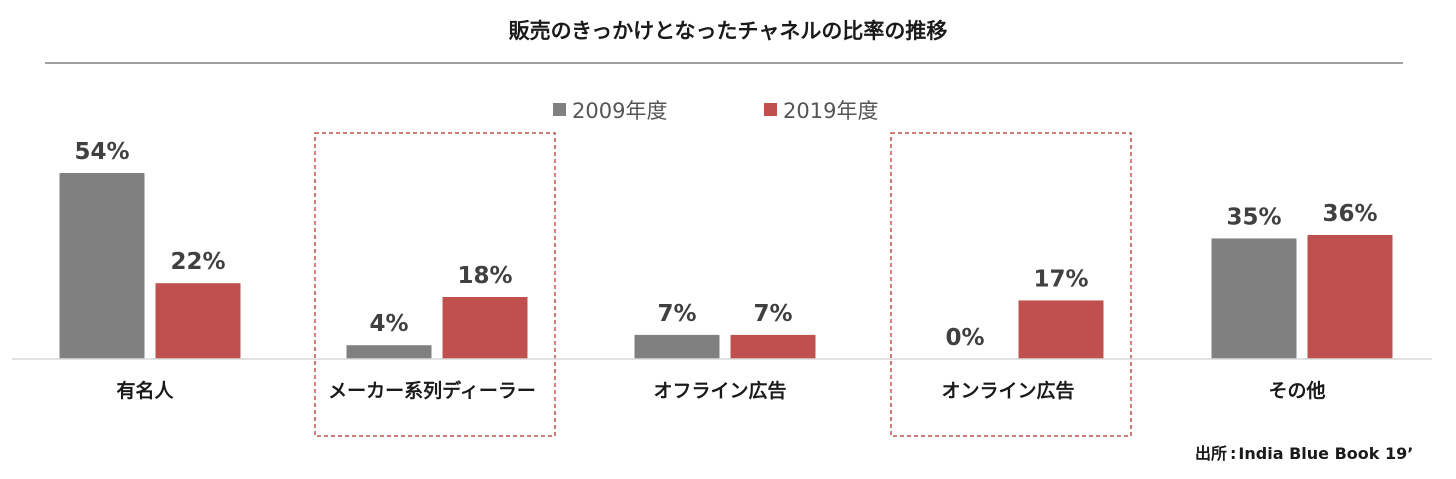  I want to click on value-label-1-1: 54%, so click(101, 152).